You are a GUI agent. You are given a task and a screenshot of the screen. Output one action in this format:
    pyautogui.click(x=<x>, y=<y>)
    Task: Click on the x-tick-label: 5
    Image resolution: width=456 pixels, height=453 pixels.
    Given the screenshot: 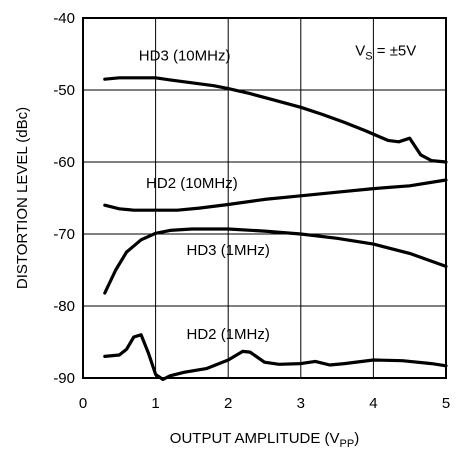 What is the action you would take?
    pyautogui.click(x=446, y=403)
    